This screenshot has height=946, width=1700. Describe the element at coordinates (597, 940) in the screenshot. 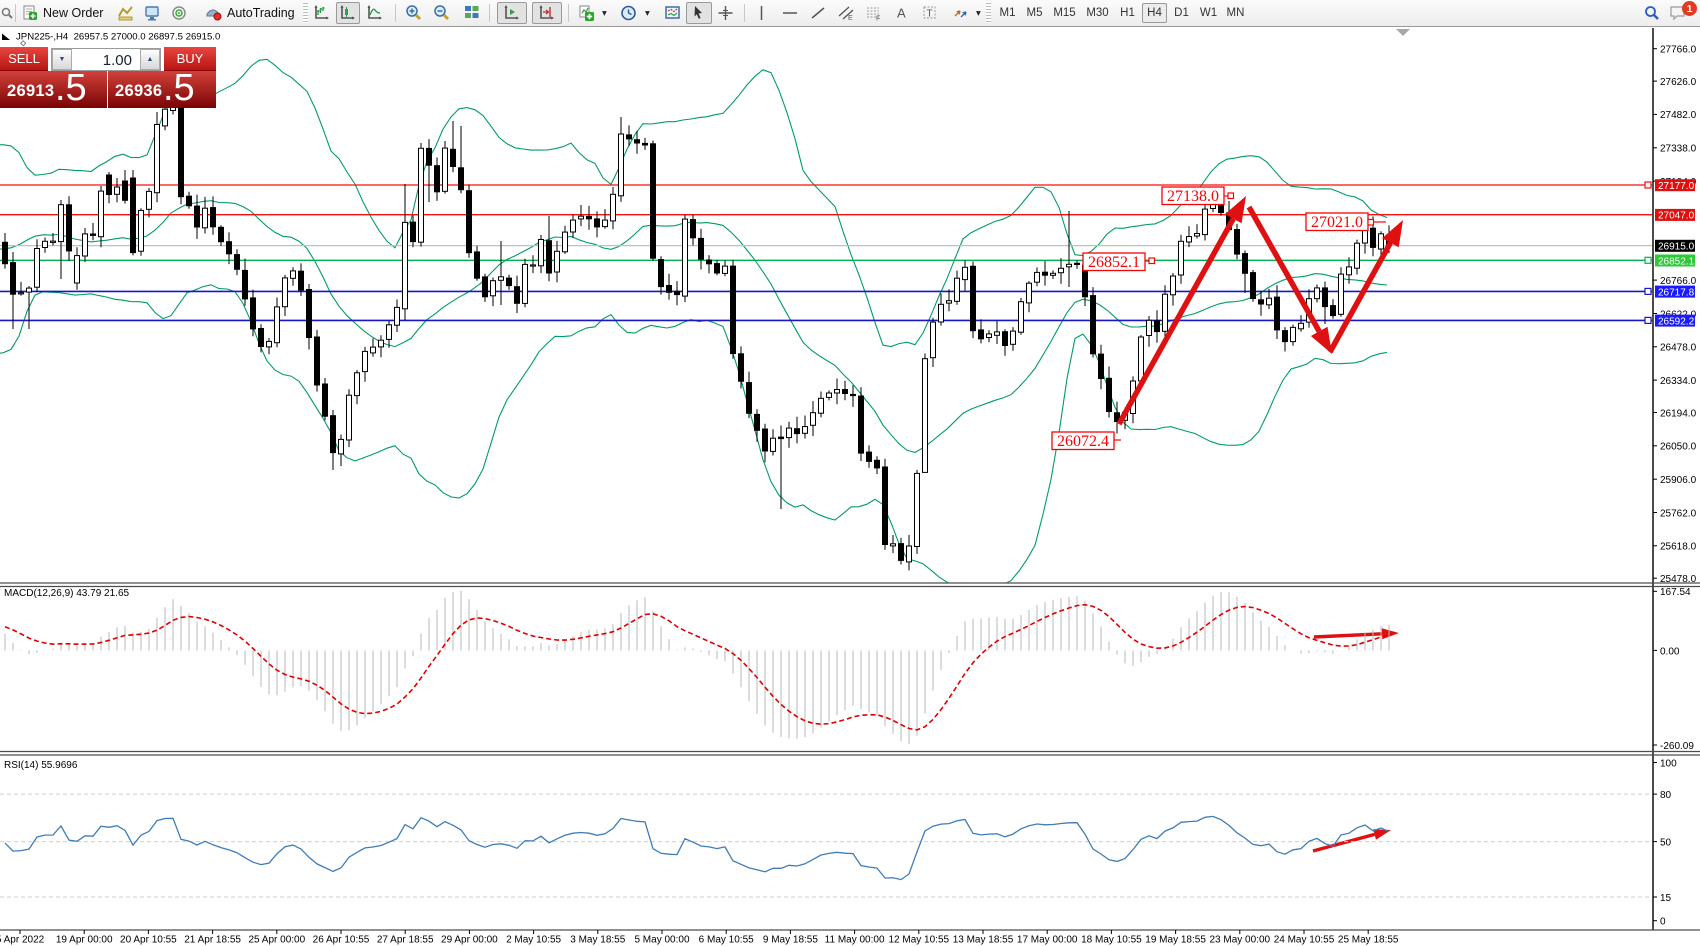

I see `svg-text: 3 May 18:55` at that location.